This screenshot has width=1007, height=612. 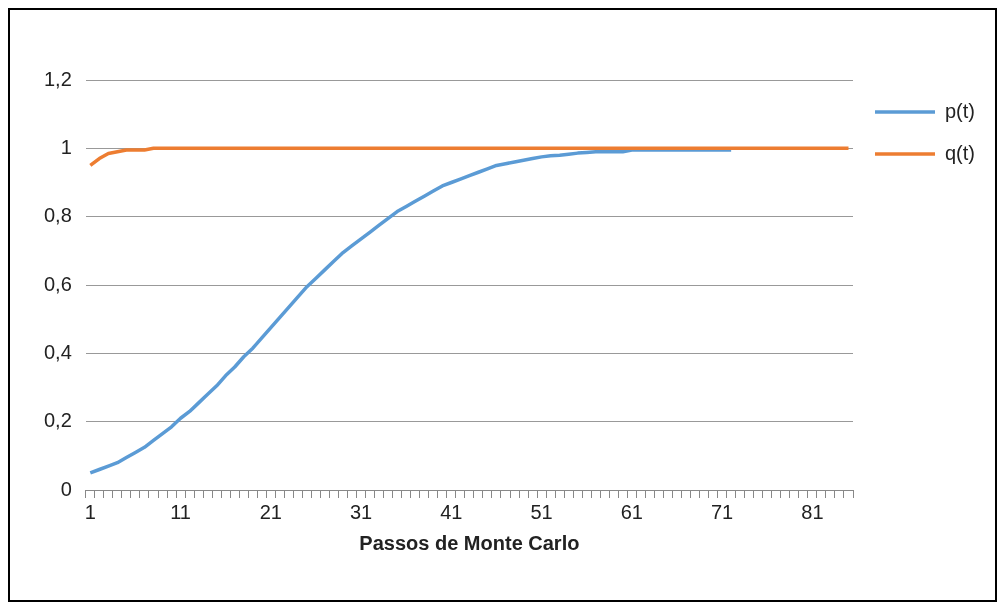 What do you see at coordinates (960, 110) in the screenshot?
I see `legend-label: p(t)` at bounding box center [960, 110].